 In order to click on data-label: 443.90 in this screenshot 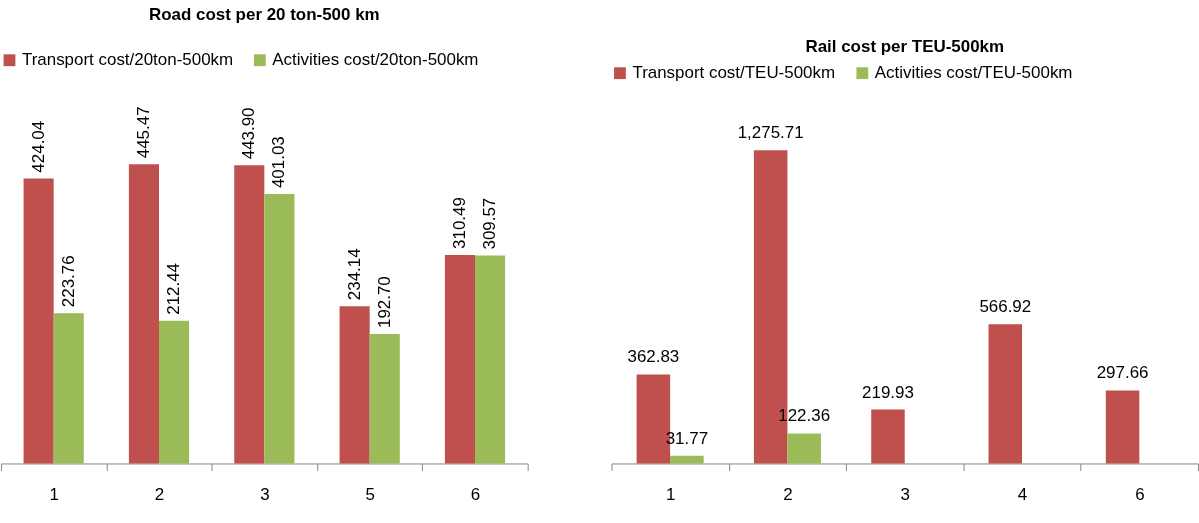, I will do `click(249, 133)`.